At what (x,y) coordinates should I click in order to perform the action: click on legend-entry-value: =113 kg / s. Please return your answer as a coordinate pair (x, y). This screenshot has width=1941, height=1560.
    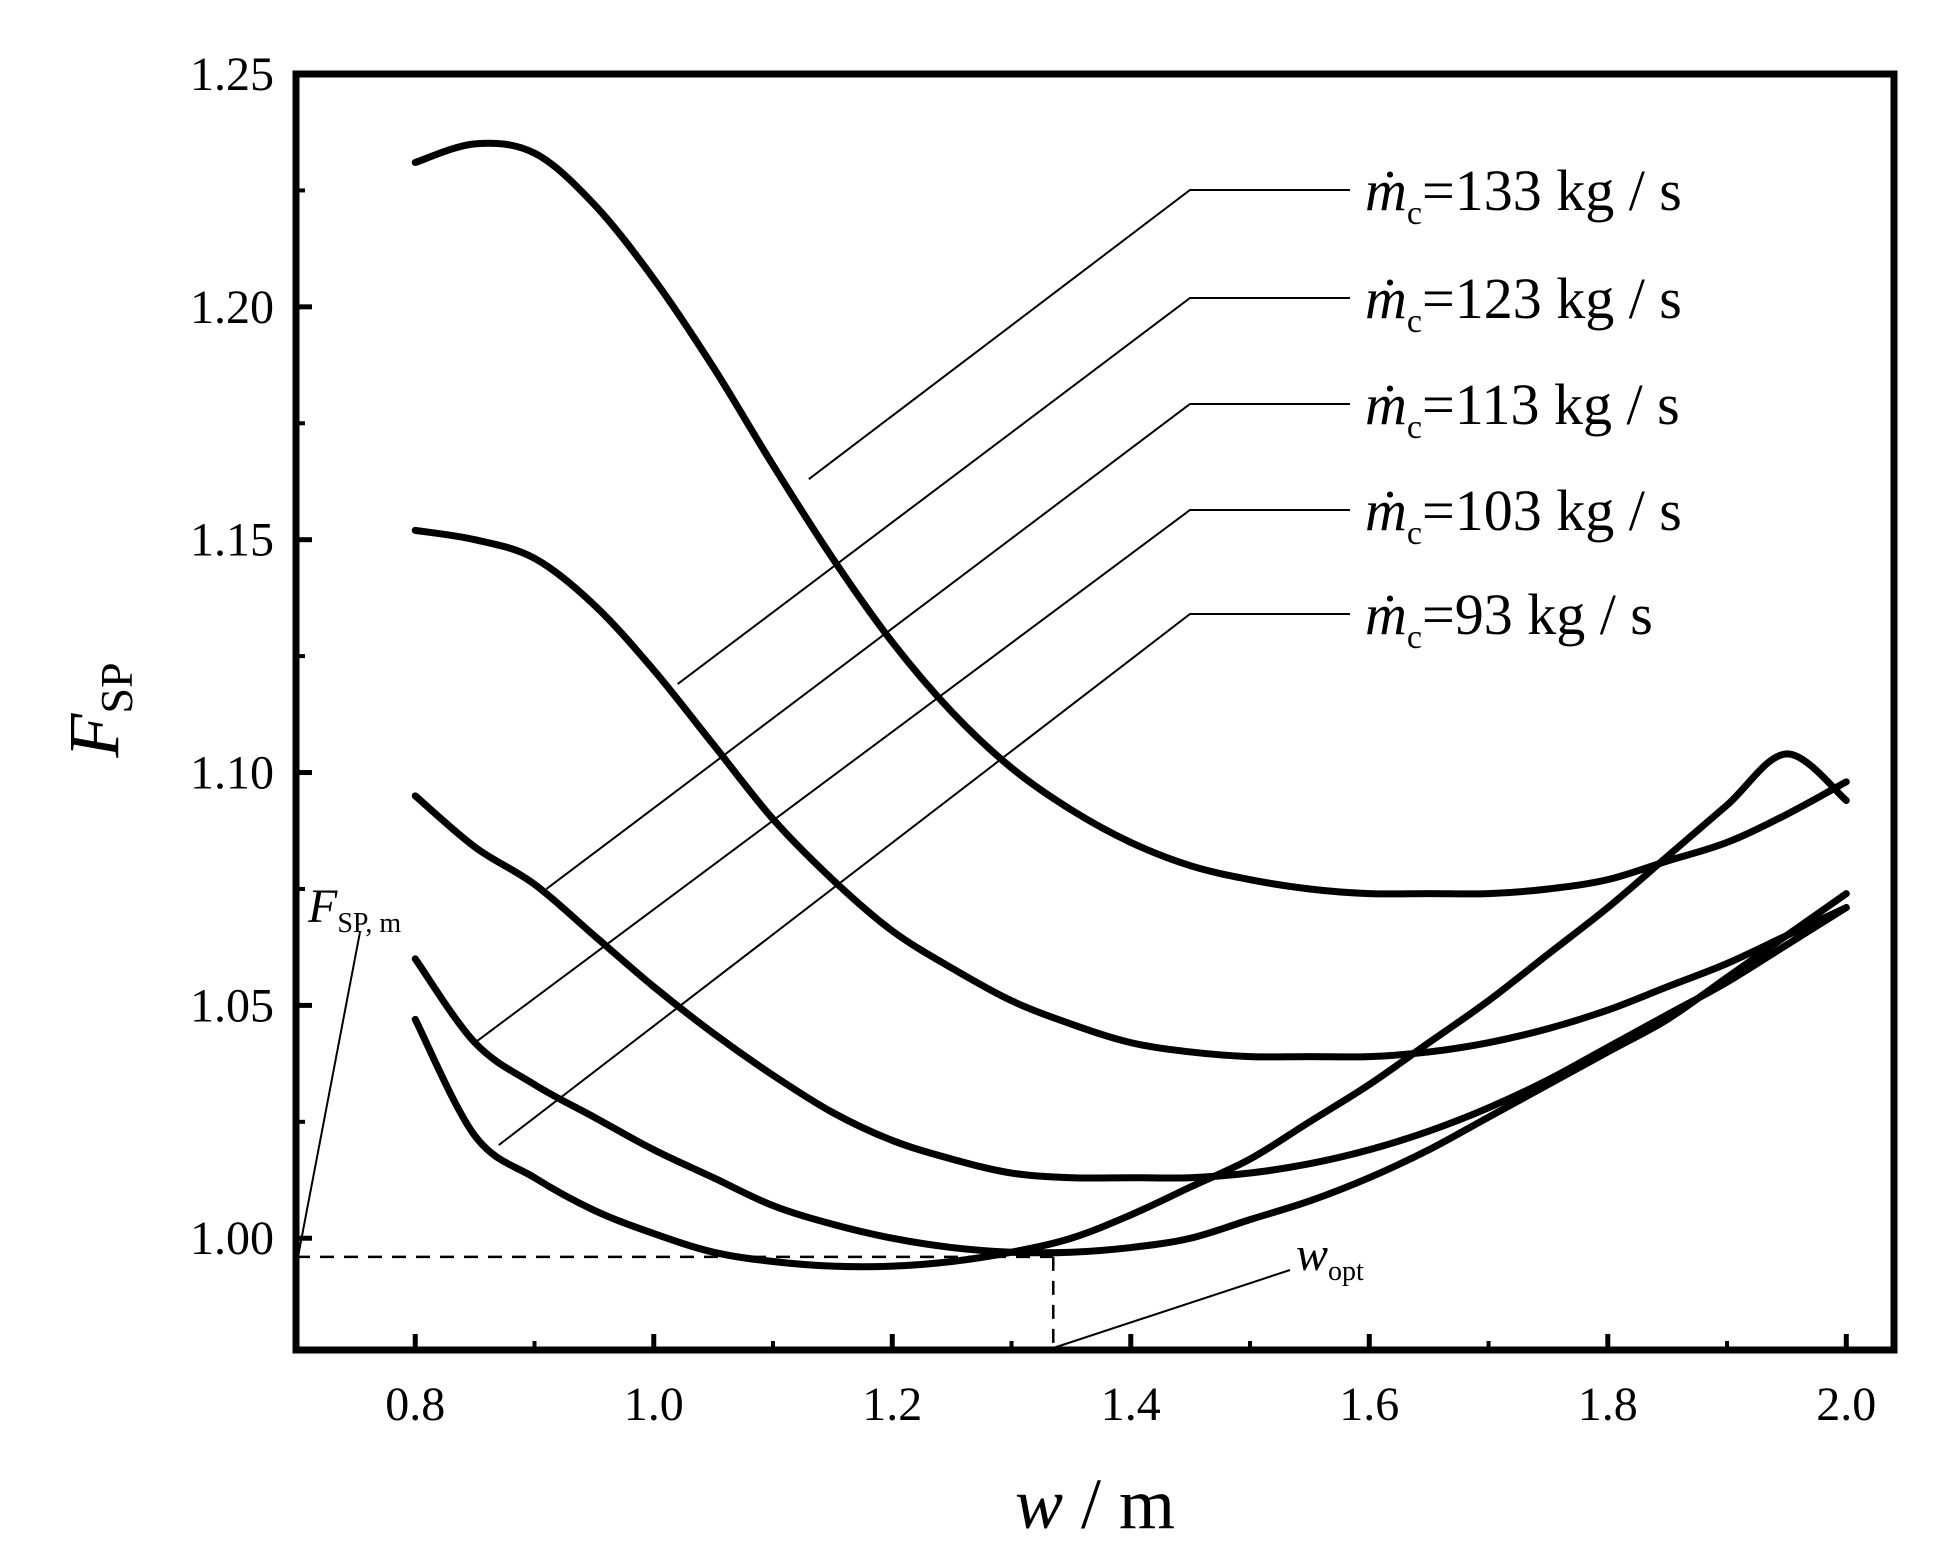
    Looking at the image, I should click on (1551, 404).